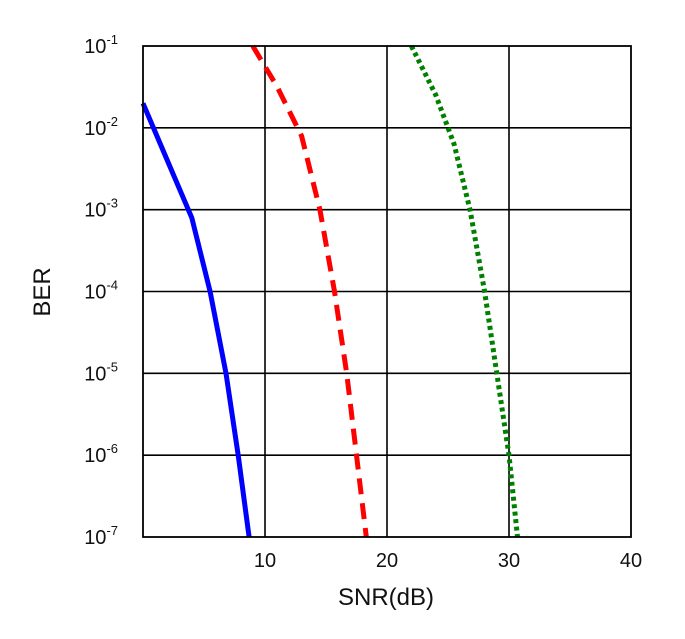 Image resolution: width=685 pixels, height=639 pixels. Describe the element at coordinates (386, 597) in the screenshot. I see `x-axis-label: SNR(dB)` at that location.